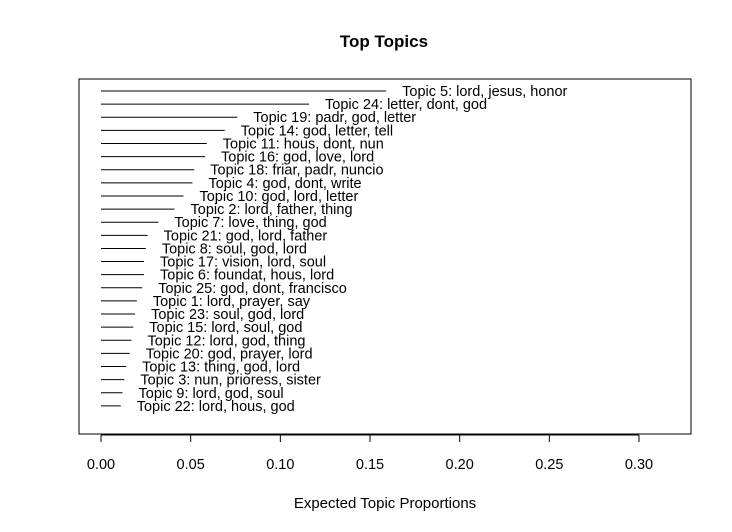  Describe the element at coordinates (278, 197) in the screenshot. I see `topic-label: Topic 10: god, lord, letter` at that location.